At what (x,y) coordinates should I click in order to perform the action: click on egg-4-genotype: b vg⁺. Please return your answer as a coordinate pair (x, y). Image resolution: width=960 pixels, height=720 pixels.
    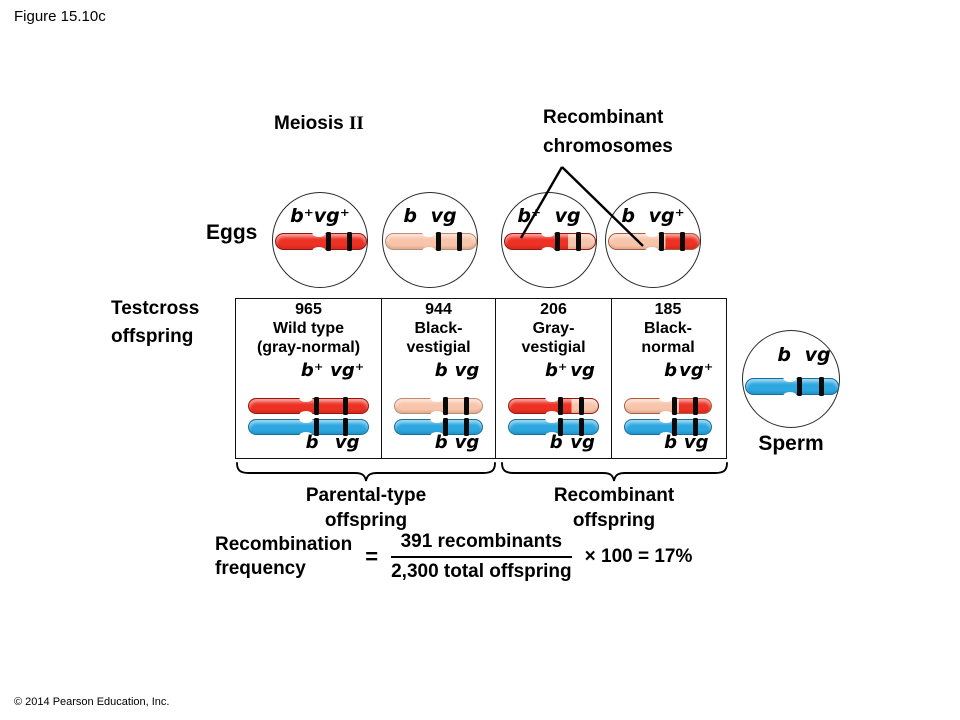
    Looking at the image, I should click on (653, 216).